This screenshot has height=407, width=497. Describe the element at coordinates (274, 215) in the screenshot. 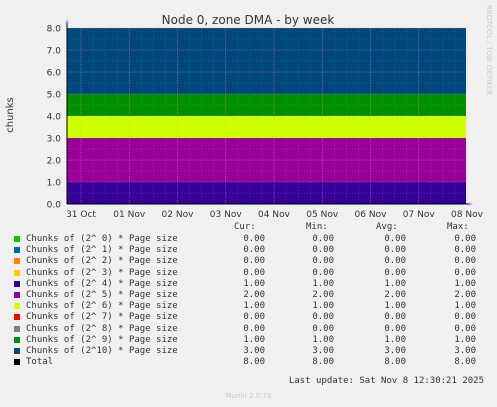

I see `x-tick-label: 04 Nov` at that location.